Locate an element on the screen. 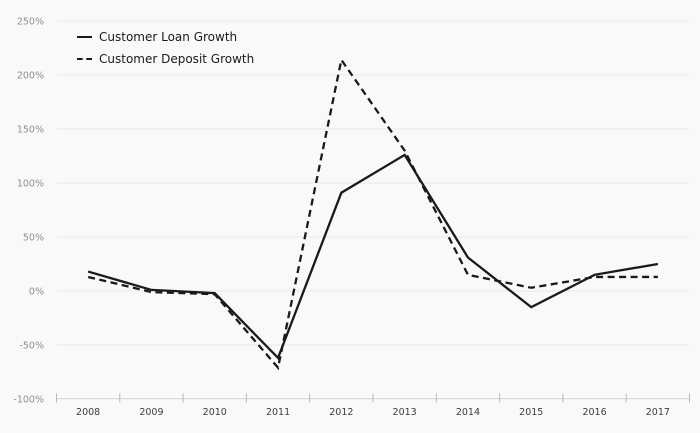 The image size is (700, 433). x-tick-label-2013: 2013 is located at coordinates (405, 412).